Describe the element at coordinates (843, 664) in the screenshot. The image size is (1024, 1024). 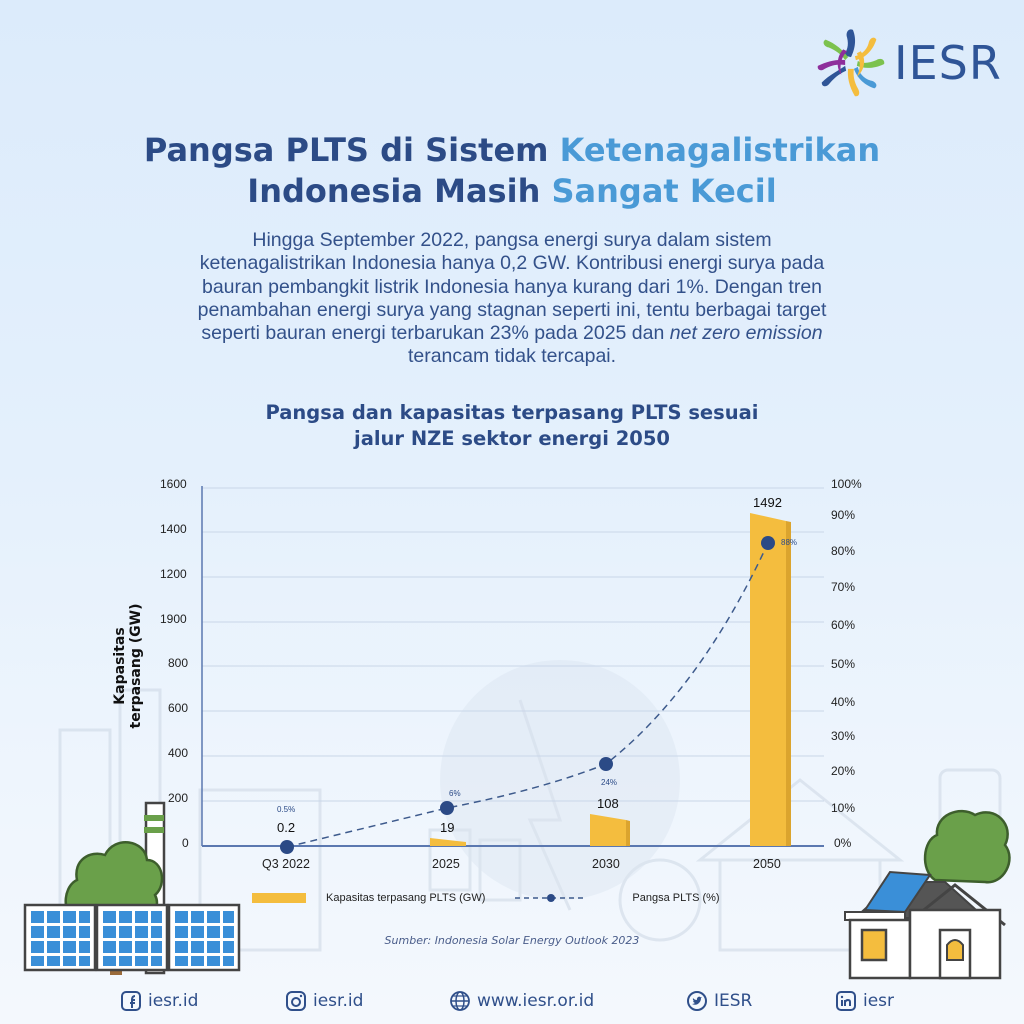
I see `y-right-tick: 50%` at that location.